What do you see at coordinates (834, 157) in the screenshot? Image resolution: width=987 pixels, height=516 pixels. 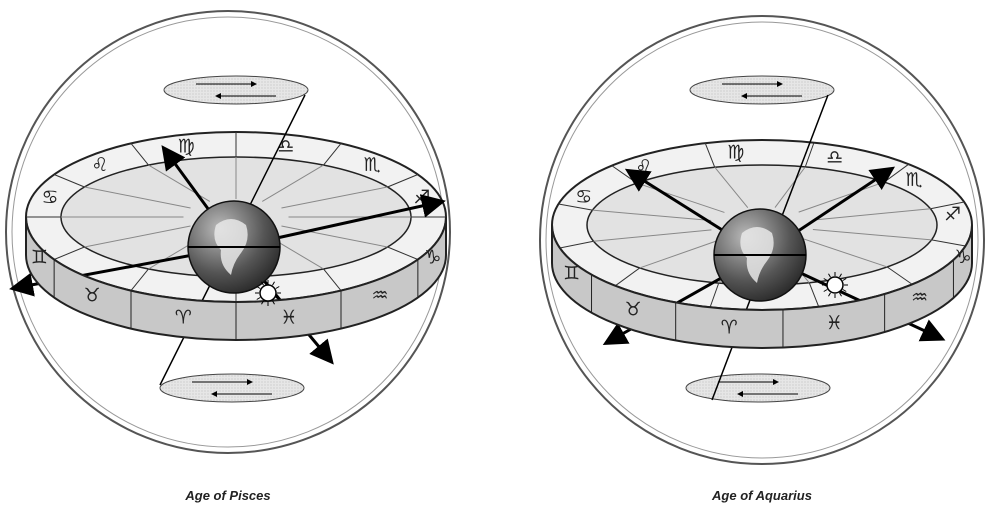 I see `zodiac-sign: ♎` at bounding box center [834, 157].